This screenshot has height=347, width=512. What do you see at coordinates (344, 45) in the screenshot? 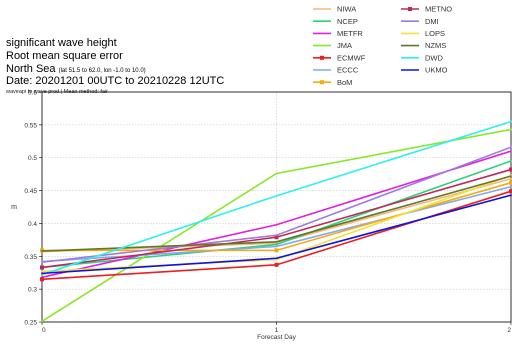
I see `legend-label: JMA` at bounding box center [344, 45].